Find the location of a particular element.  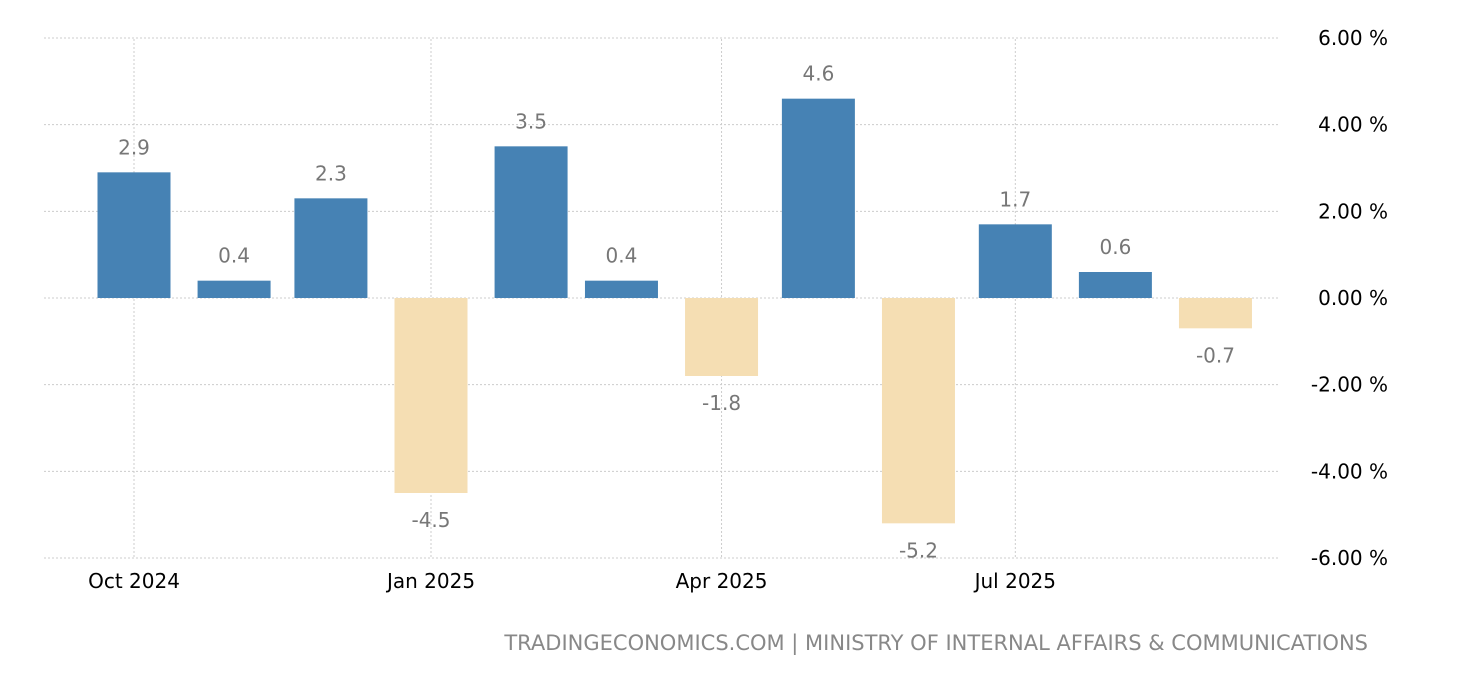

y-tick-label: 0.00 % is located at coordinates (1353, 298).